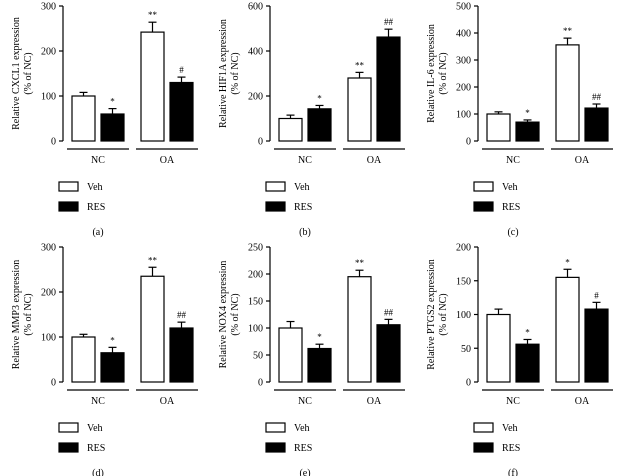  Describe the element at coordinates (16, 73) in the screenshot. I see `y-axis-label: Relative CXCL1 expression` at that location.